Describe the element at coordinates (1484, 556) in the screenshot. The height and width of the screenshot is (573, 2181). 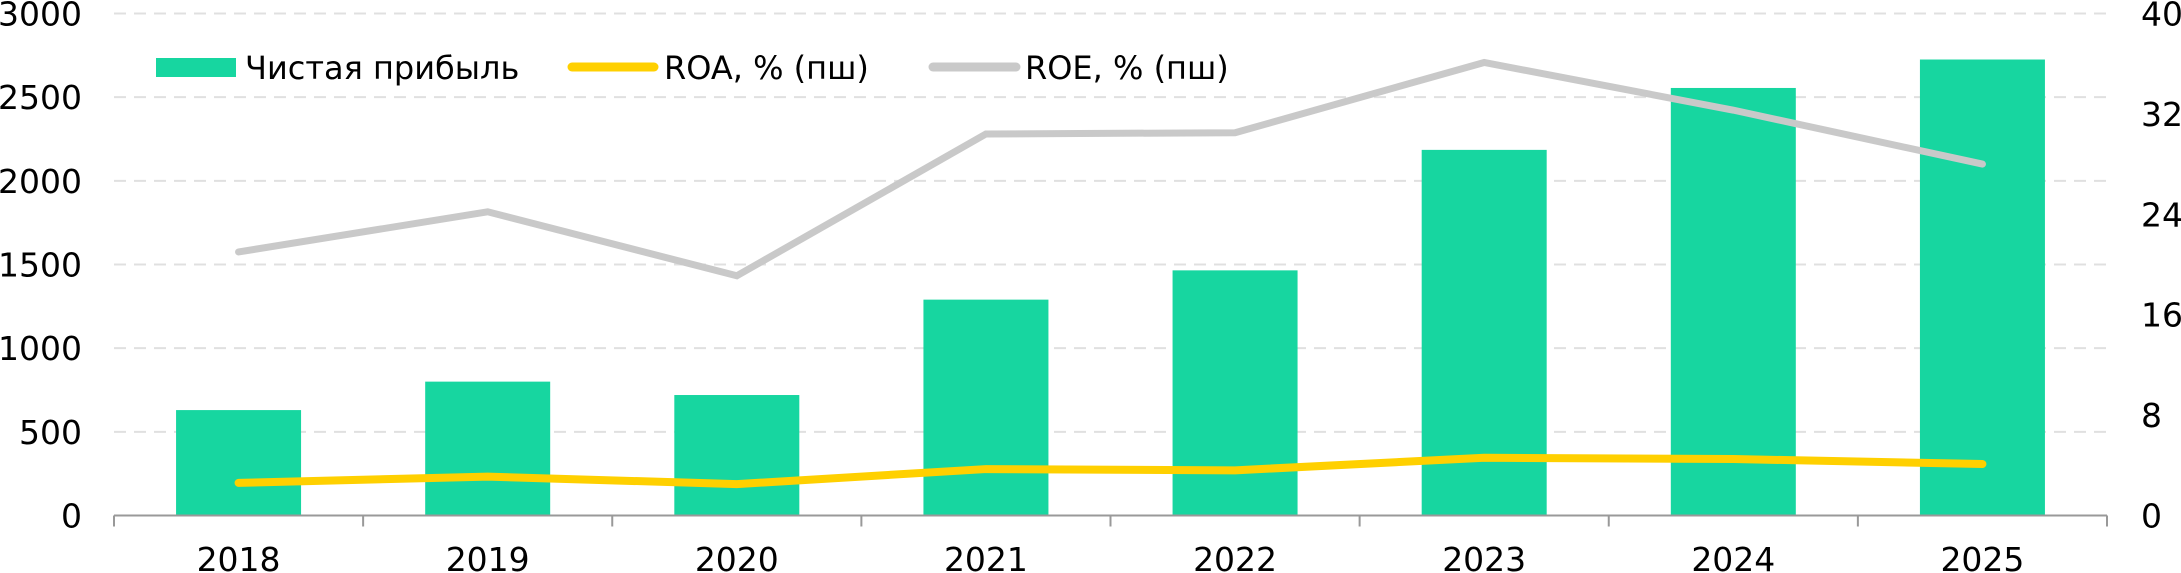
I see `x-tick-label: 2023` at that location.